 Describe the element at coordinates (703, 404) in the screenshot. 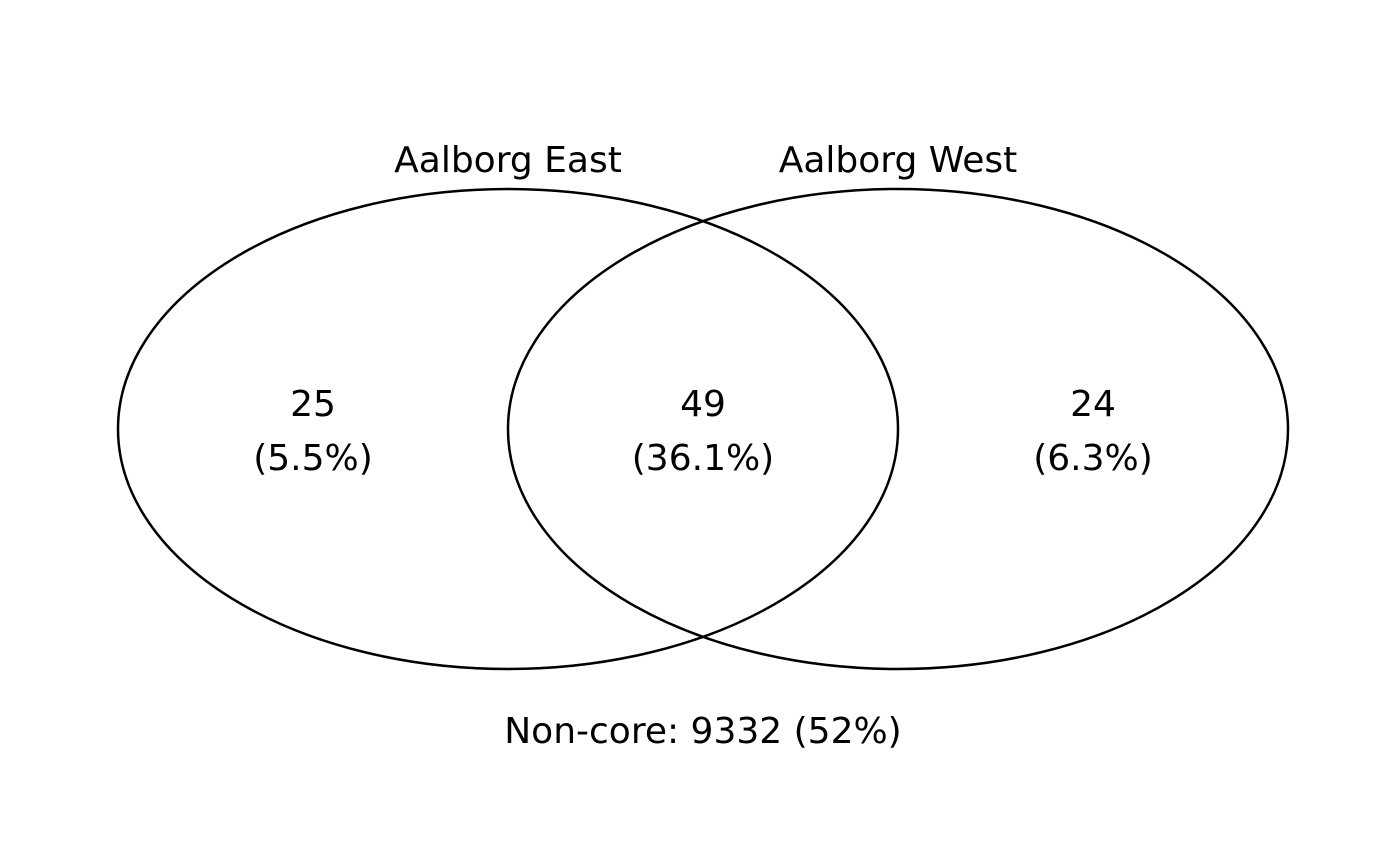

I see `region-both-count: 49` at that location.